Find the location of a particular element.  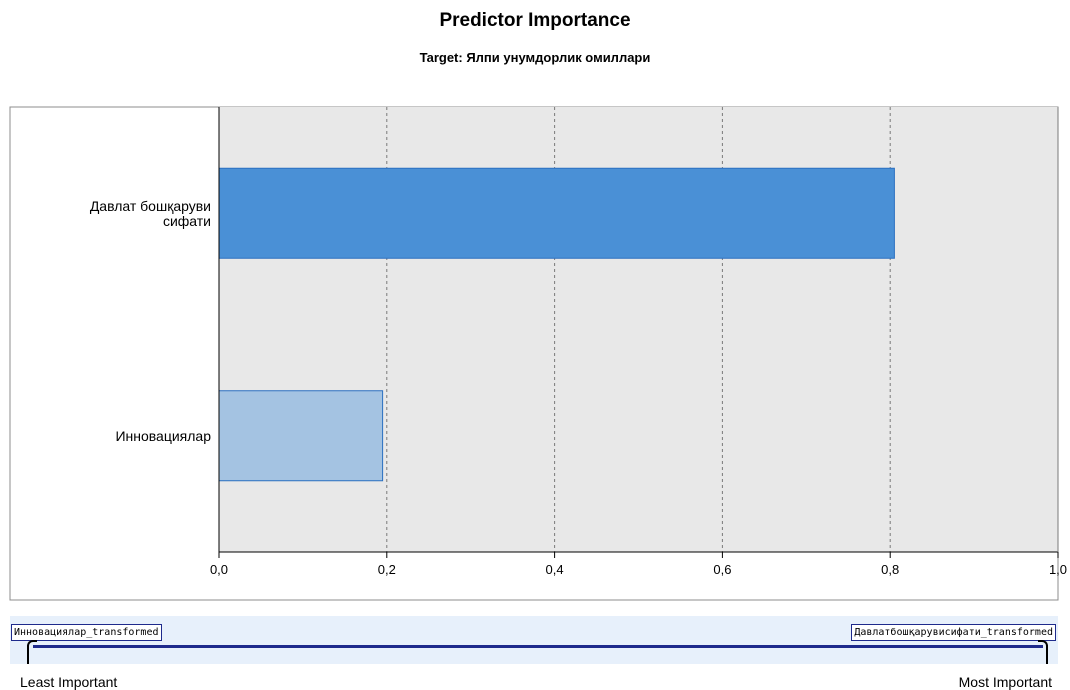

category-label: Инновациялар is located at coordinates (163, 436).